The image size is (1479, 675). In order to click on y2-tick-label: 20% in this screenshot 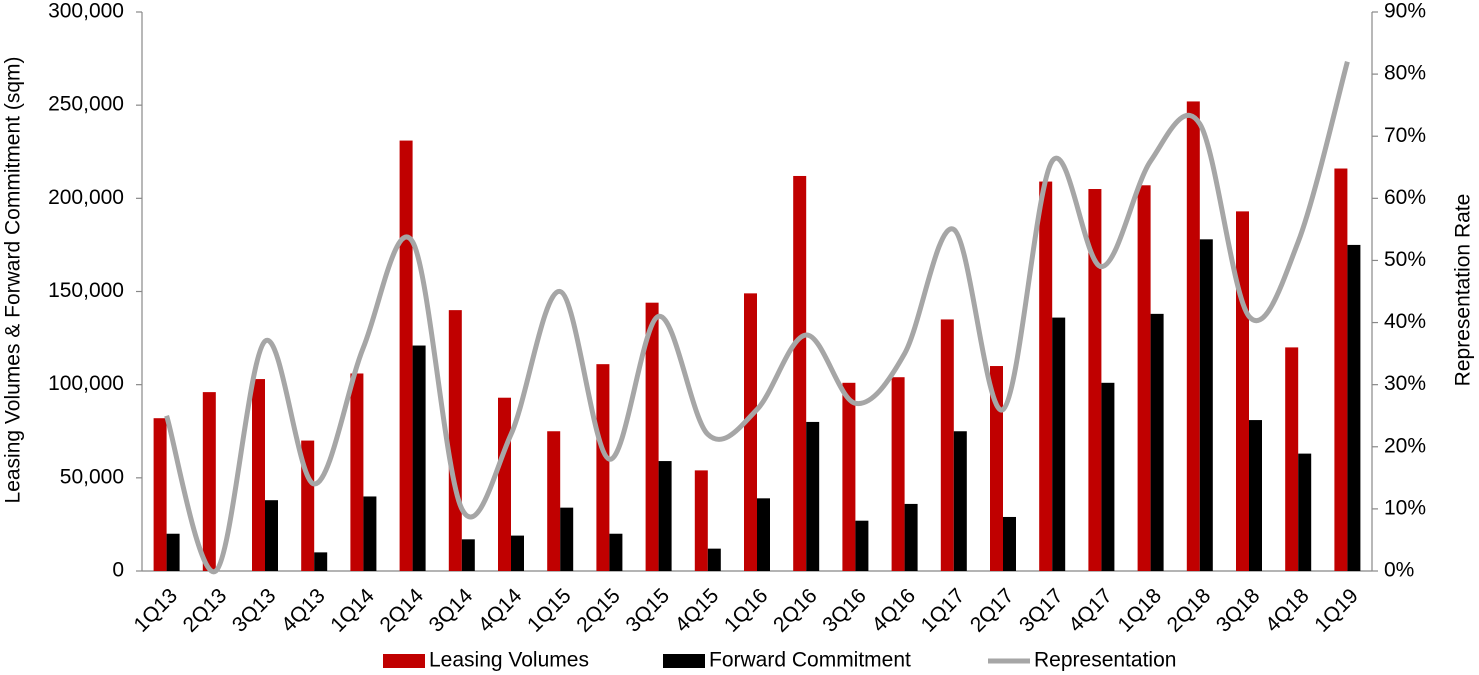, I will do `click(1405, 445)`.